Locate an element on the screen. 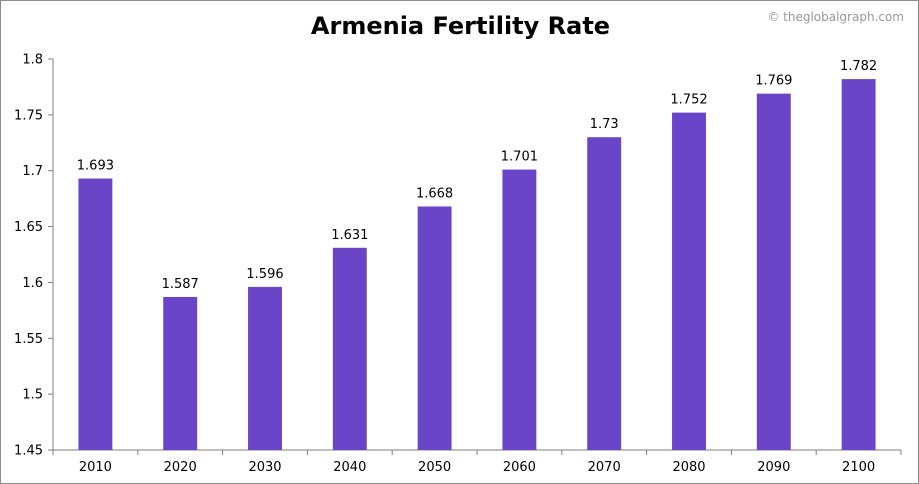 This screenshot has width=919, height=484. credit-text: © theglobalgraph.com is located at coordinates (835, 17).